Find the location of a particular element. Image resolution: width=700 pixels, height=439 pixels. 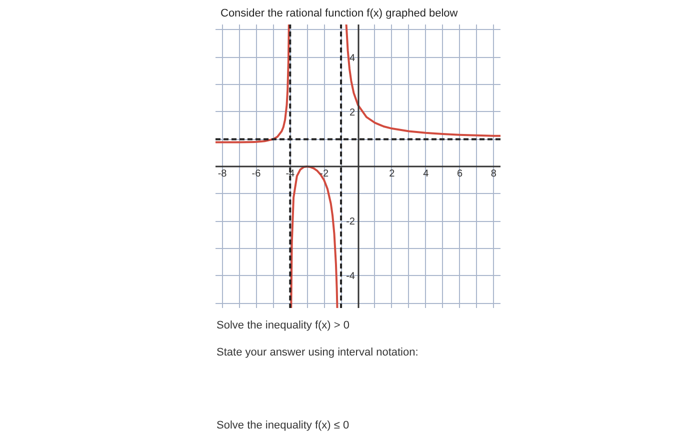

text: Solve the inequality f(x) ≤ 0 is located at coordinates (283, 426).